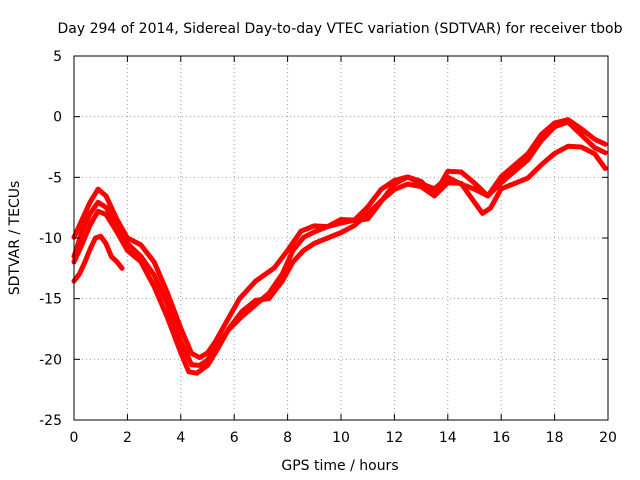  What do you see at coordinates (555, 438) in the screenshot?
I see `x-tick-label-9: 18` at bounding box center [555, 438].